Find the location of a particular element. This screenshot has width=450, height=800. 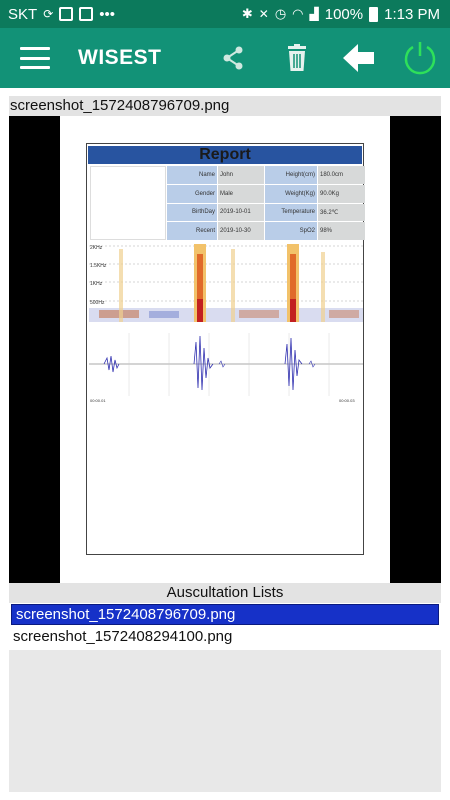

info-value: 180.0cm is located at coordinates (341, 175).